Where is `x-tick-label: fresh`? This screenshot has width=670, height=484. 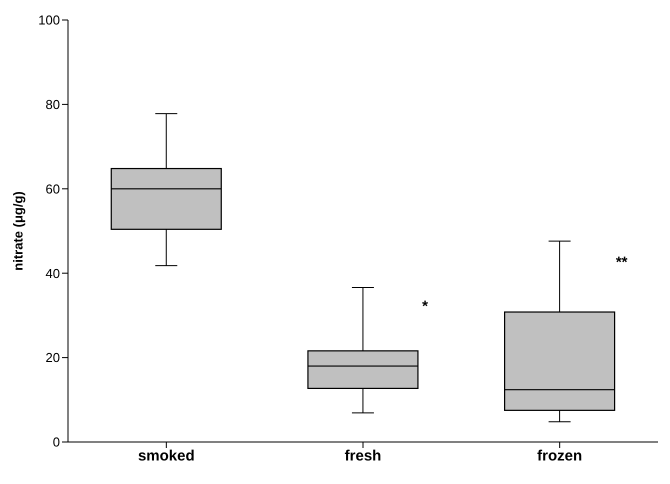 x-tick-label: fresh is located at coordinates (363, 456).